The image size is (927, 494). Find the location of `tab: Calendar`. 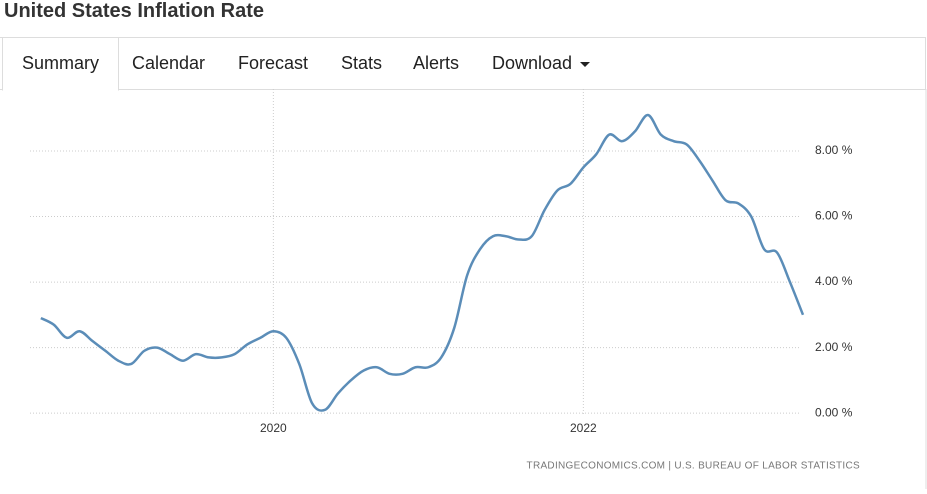

tab: Calendar is located at coordinates (169, 63).